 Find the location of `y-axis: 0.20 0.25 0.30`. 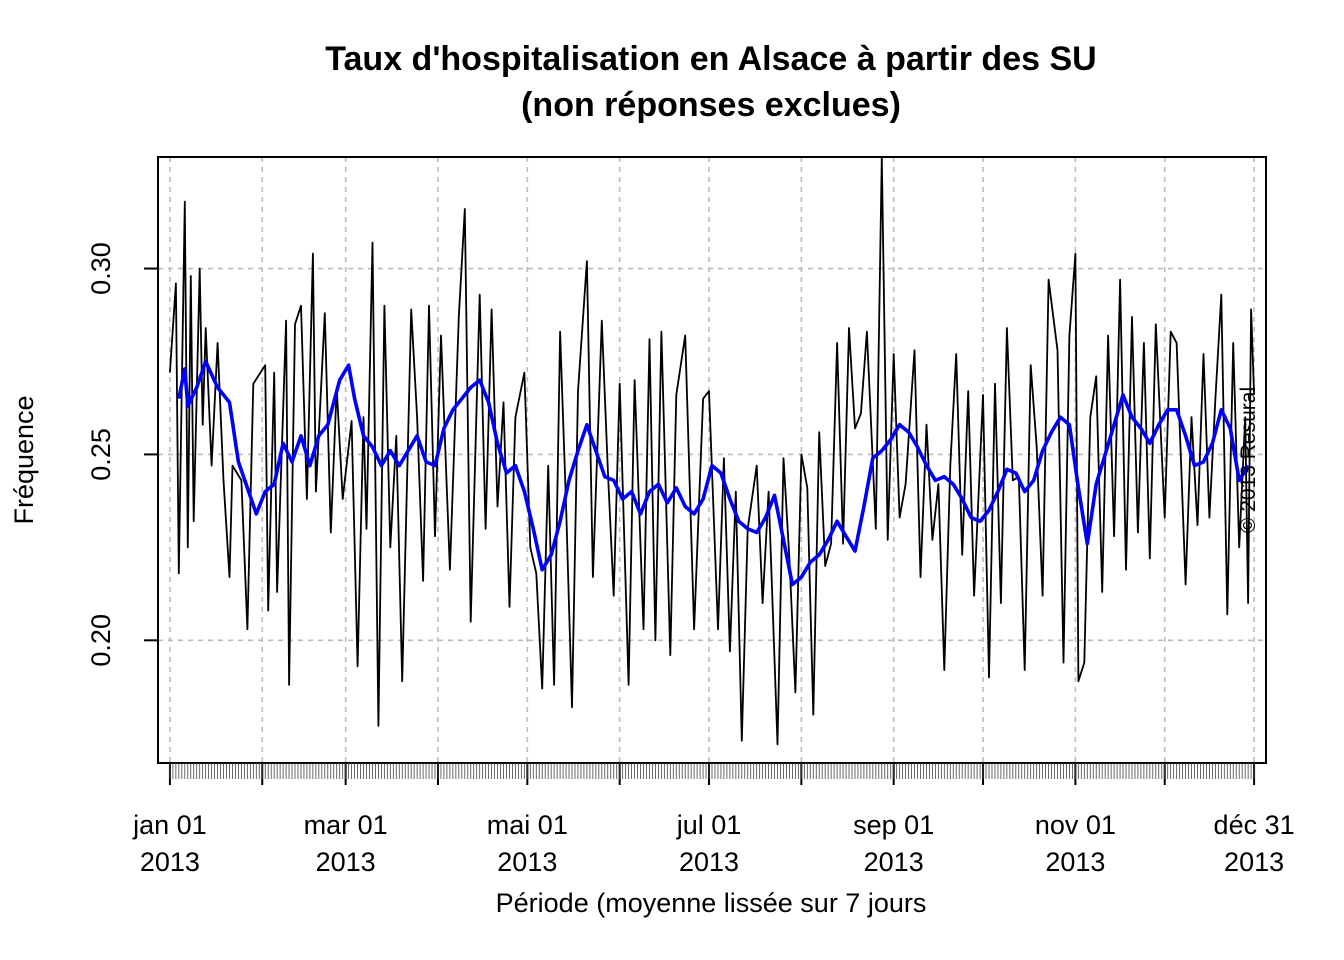

y-axis: 0.20 0.25 0.30 is located at coordinates (122, 454).